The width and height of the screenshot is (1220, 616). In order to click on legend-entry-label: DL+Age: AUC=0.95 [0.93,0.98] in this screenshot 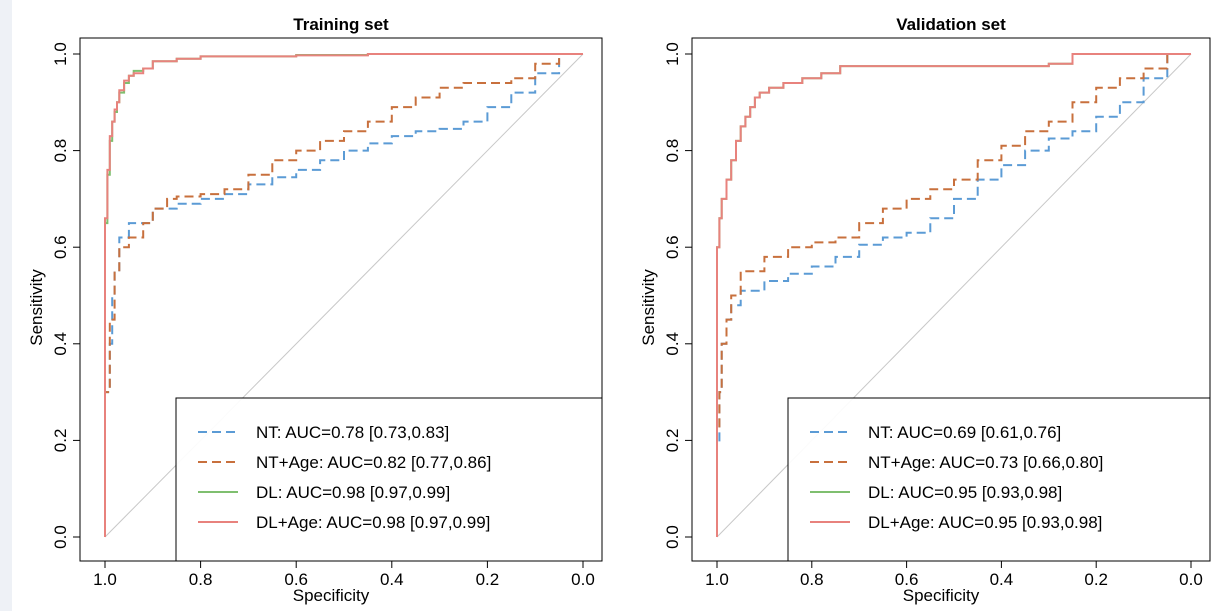, I will do `click(985, 522)`.